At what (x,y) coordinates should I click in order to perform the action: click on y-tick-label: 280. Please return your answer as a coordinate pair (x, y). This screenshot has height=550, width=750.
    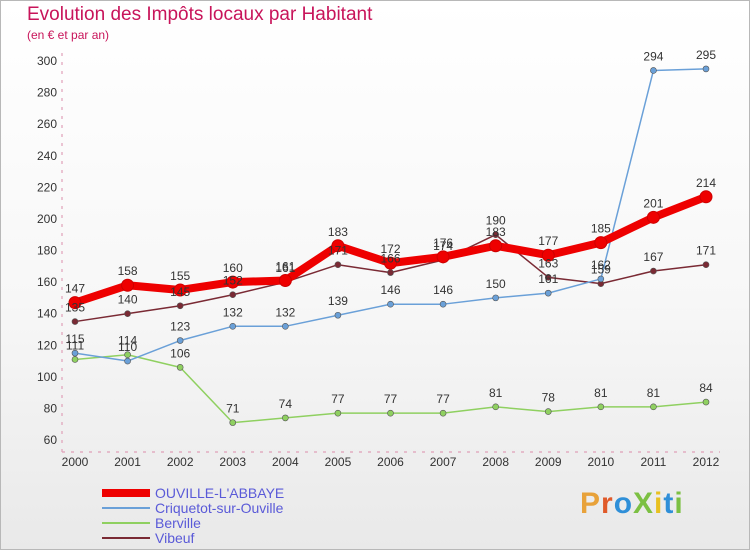
    Looking at the image, I should click on (47, 93).